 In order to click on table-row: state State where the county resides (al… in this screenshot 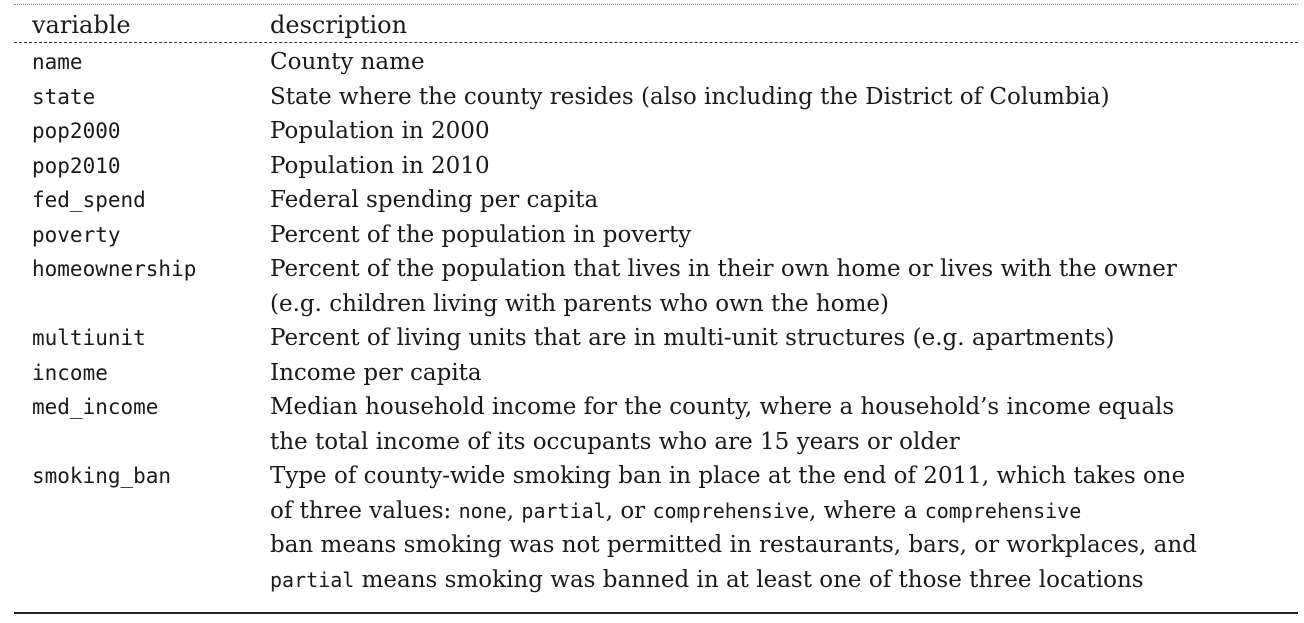, I will do `click(656, 97)`.